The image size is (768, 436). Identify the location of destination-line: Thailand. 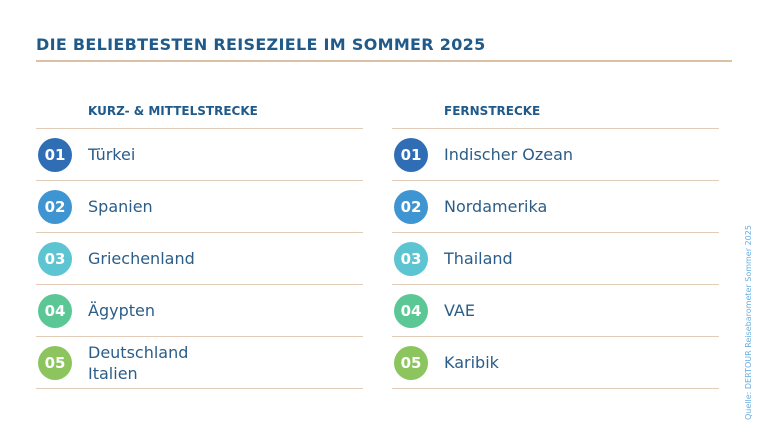
(478, 258).